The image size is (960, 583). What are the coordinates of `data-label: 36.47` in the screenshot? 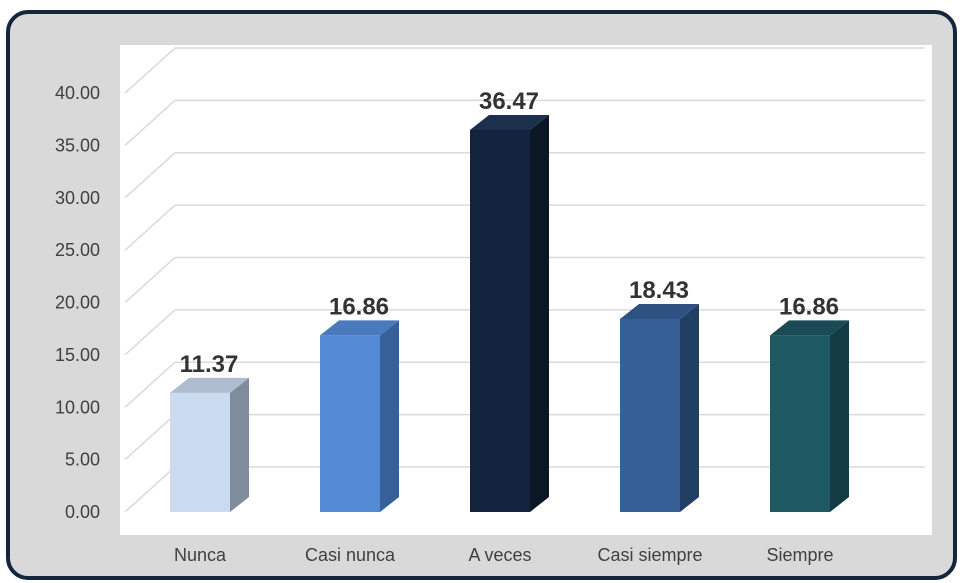 It's located at (509, 101).